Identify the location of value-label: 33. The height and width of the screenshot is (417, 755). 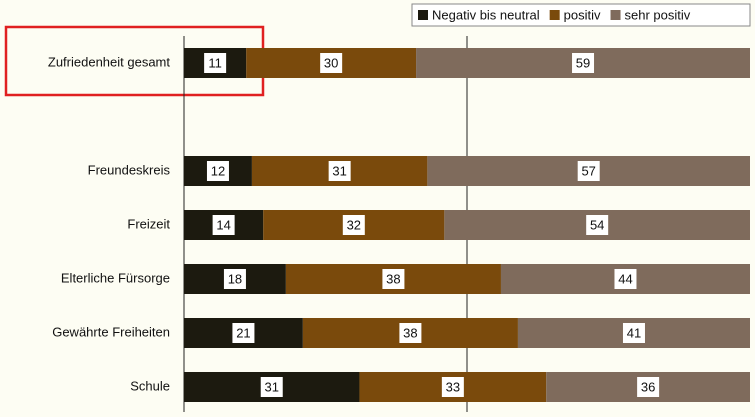
(453, 386).